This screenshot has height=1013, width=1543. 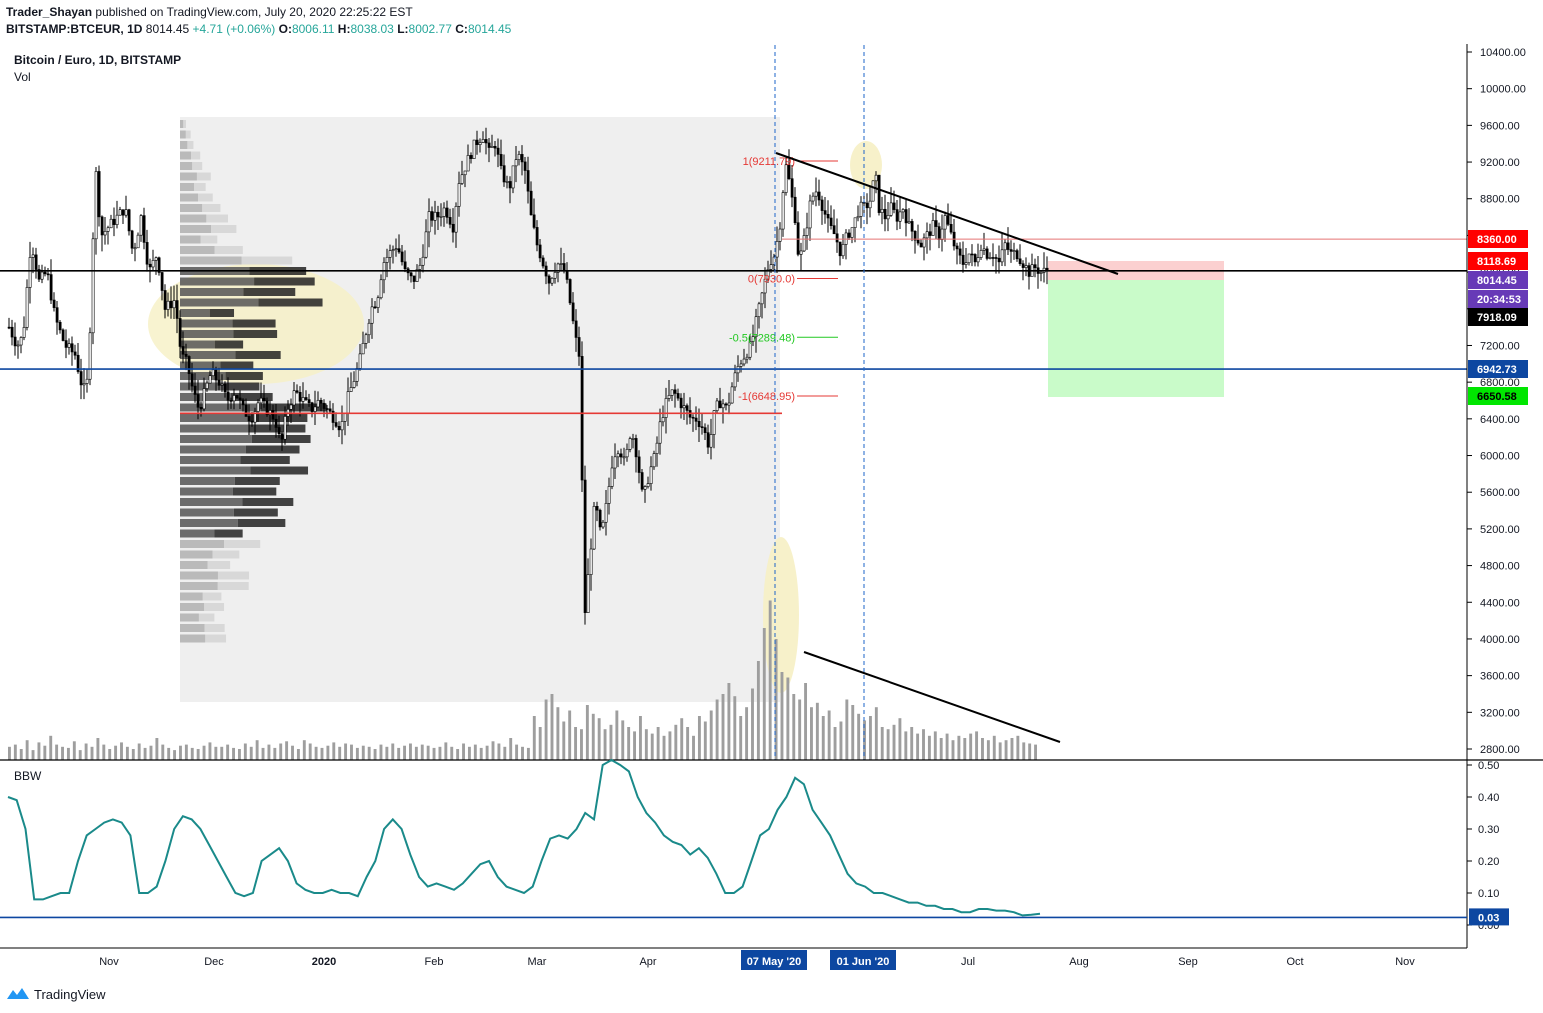 What do you see at coordinates (522, 680) in the screenshot?
I see `volume-bars` at bounding box center [522, 680].